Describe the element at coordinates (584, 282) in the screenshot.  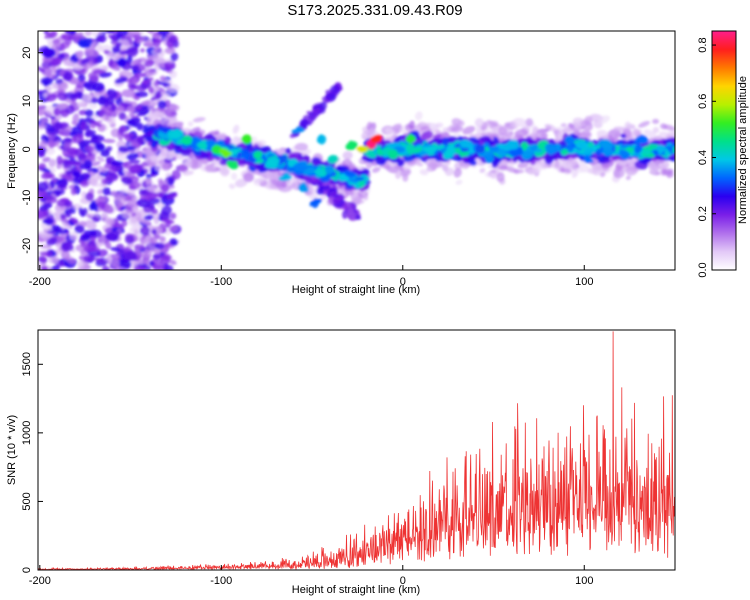
I see `spectrogram-x-tick-label: 100` at that location.